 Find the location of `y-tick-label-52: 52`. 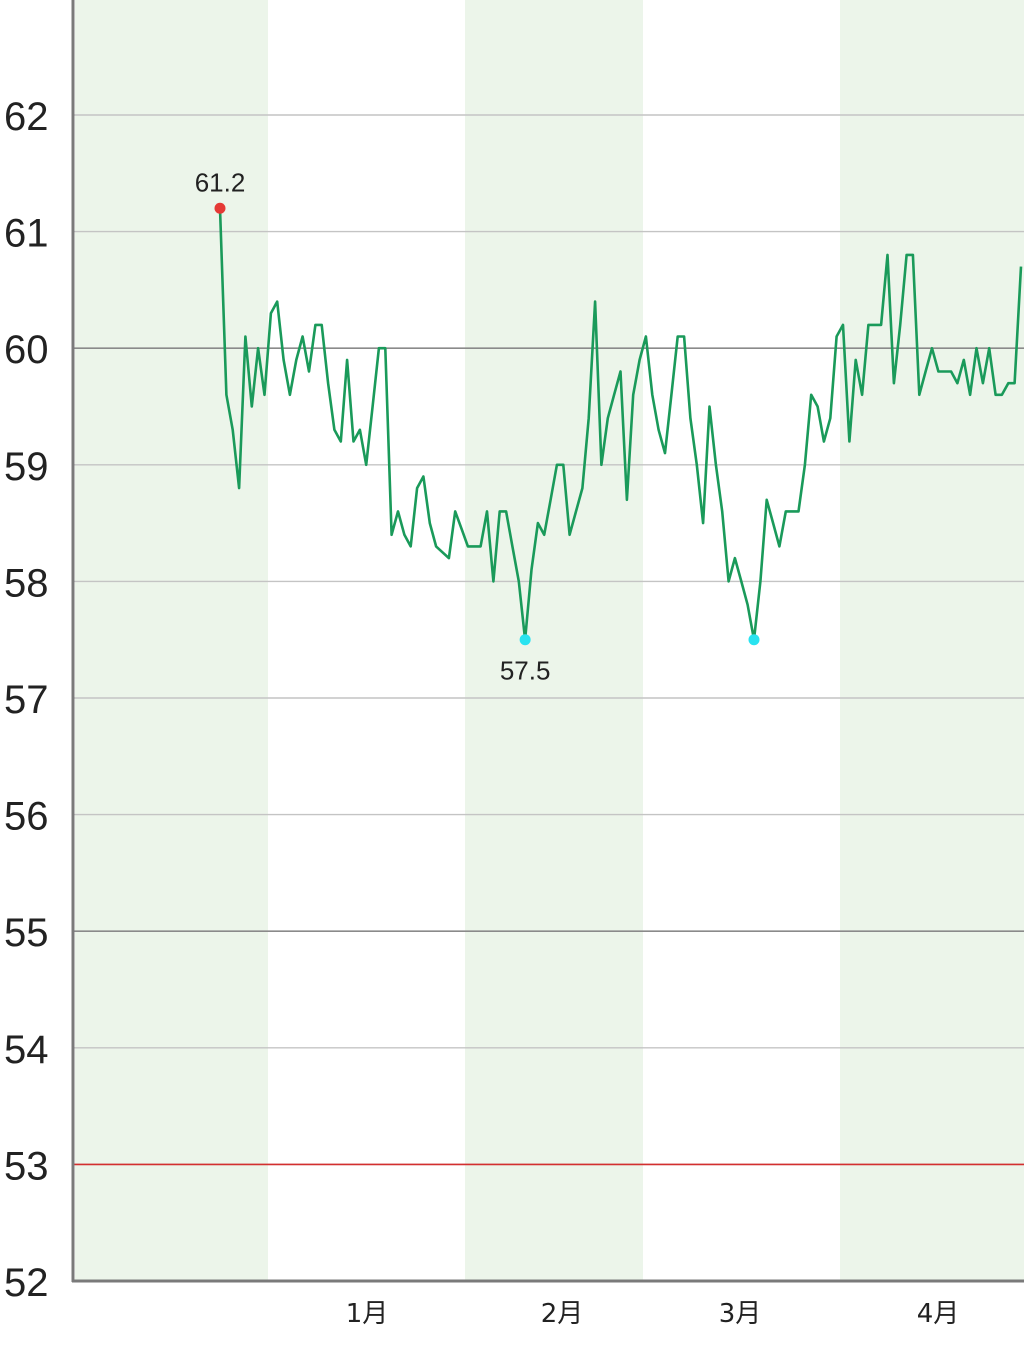

y-tick-label-52: 52 is located at coordinates (26, 1283).